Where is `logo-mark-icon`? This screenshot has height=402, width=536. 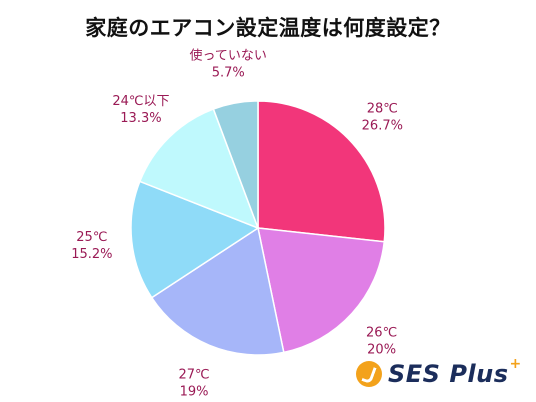
logo-mark-icon is located at coordinates (369, 374).